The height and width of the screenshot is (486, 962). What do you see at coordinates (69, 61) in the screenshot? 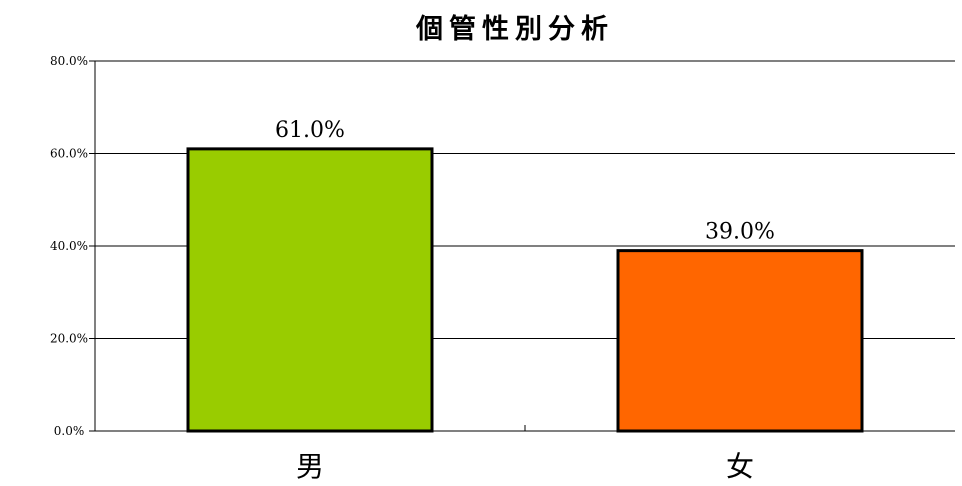
I see `y-tick-label: 80.0%` at bounding box center [69, 61].